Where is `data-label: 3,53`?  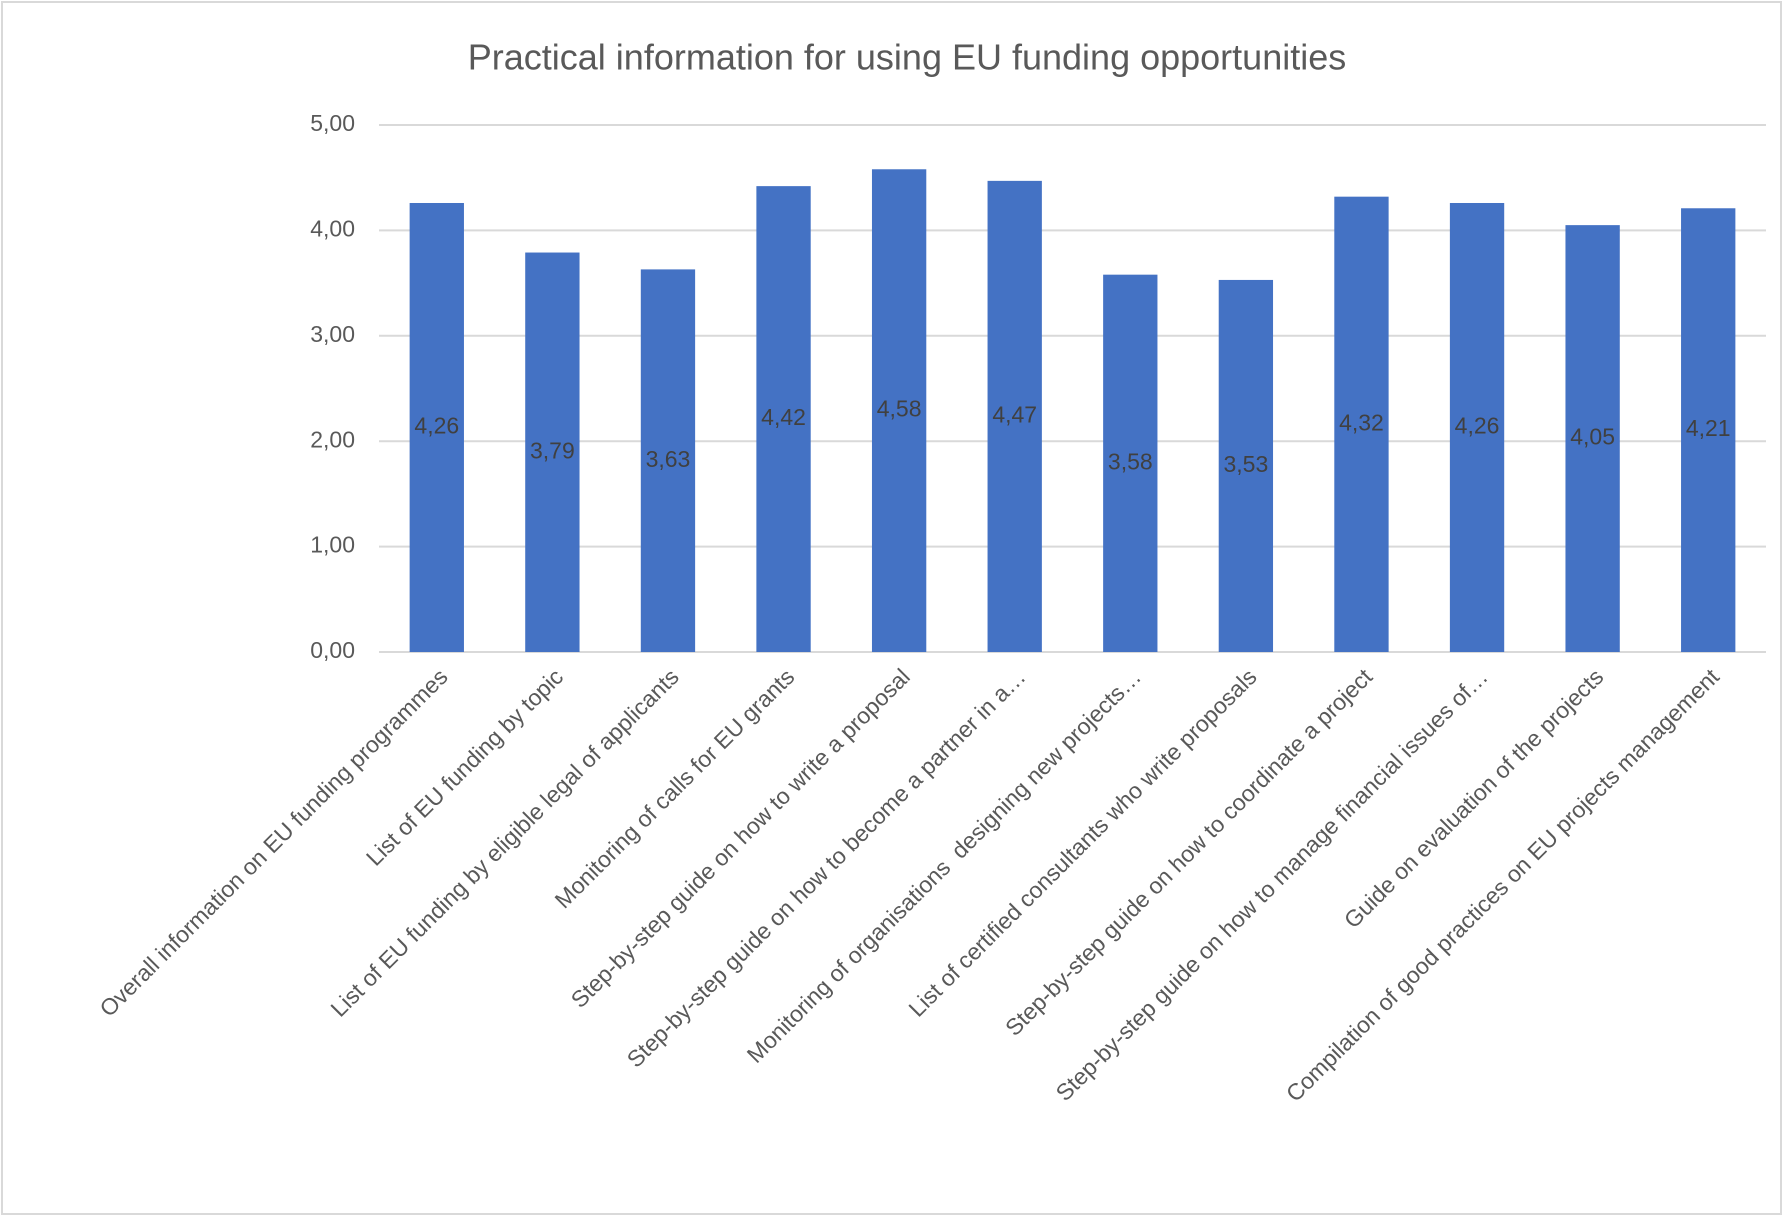
data-label: 3,53 is located at coordinates (1245, 464).